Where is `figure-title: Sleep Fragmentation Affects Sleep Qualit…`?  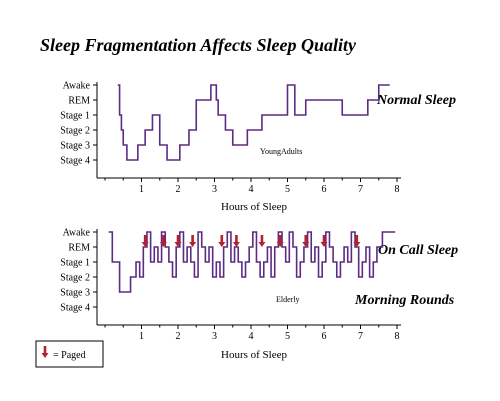
figure-title: Sleep Fragmentation Affects Sleep Qualit… is located at coordinates (198, 45).